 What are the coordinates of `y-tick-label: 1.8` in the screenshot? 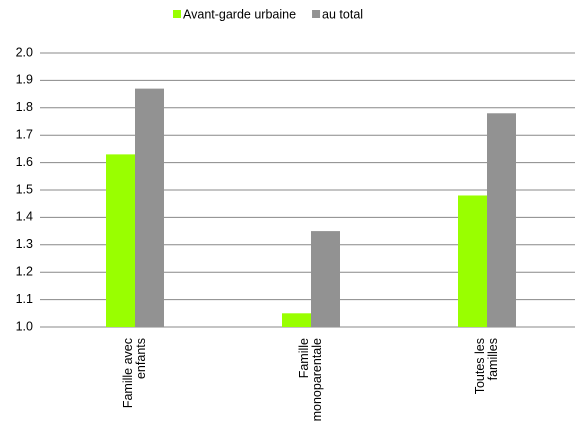 It's located at (24, 107).